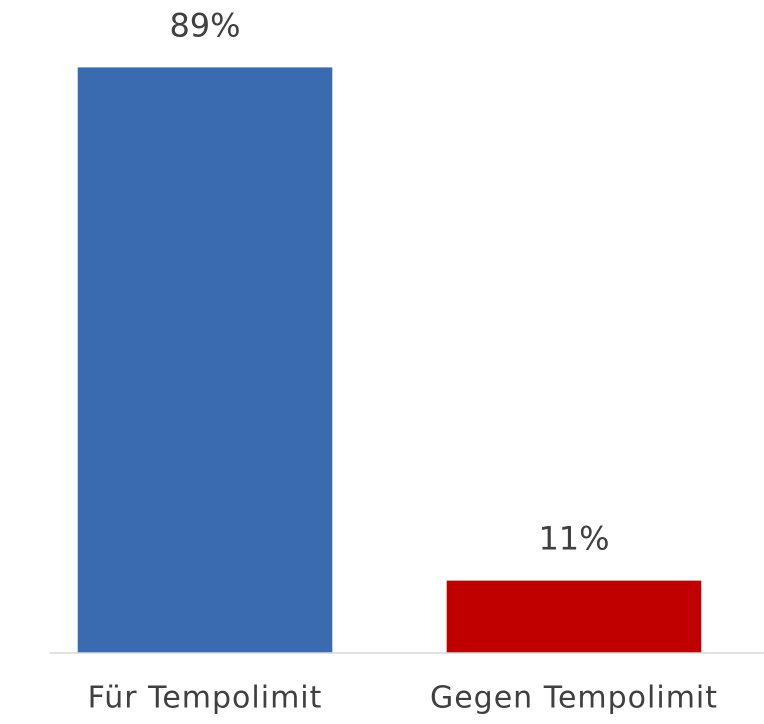 Image resolution: width=764 pixels, height=724 pixels. I want to click on value-label: 11%, so click(573, 539).